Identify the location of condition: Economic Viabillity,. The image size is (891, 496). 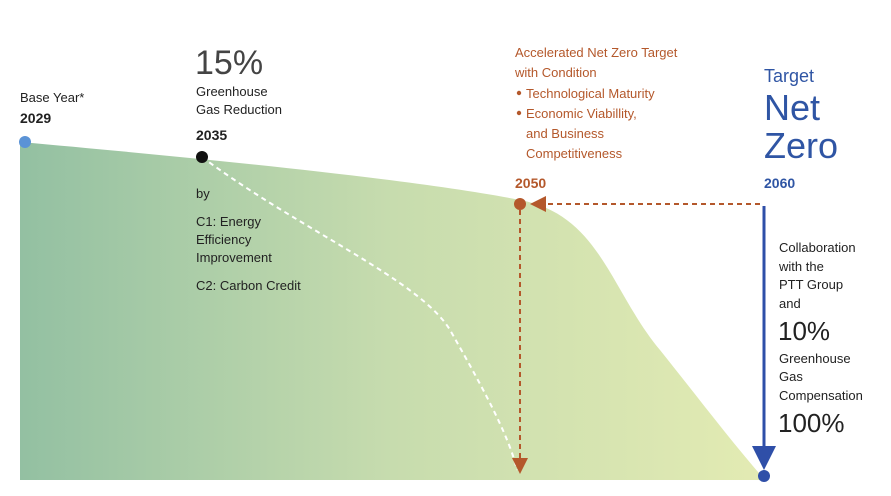
(581, 113).